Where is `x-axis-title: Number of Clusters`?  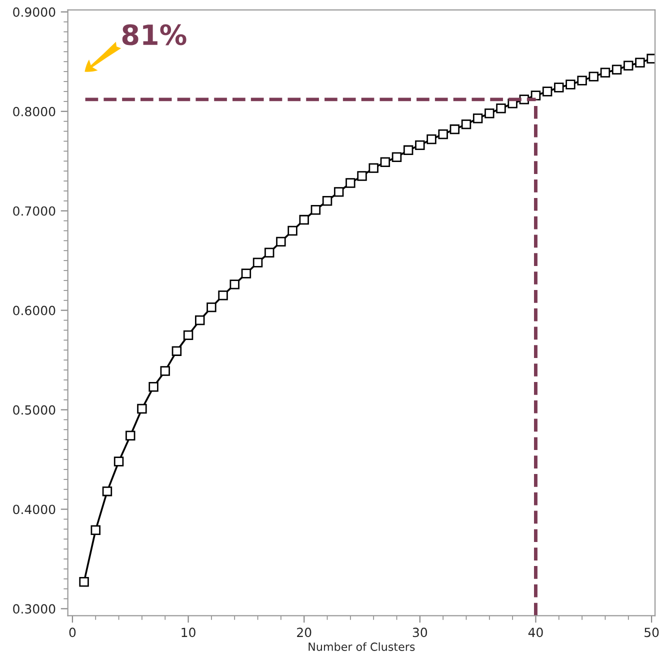 x-axis-title: Number of Clusters is located at coordinates (361, 646).